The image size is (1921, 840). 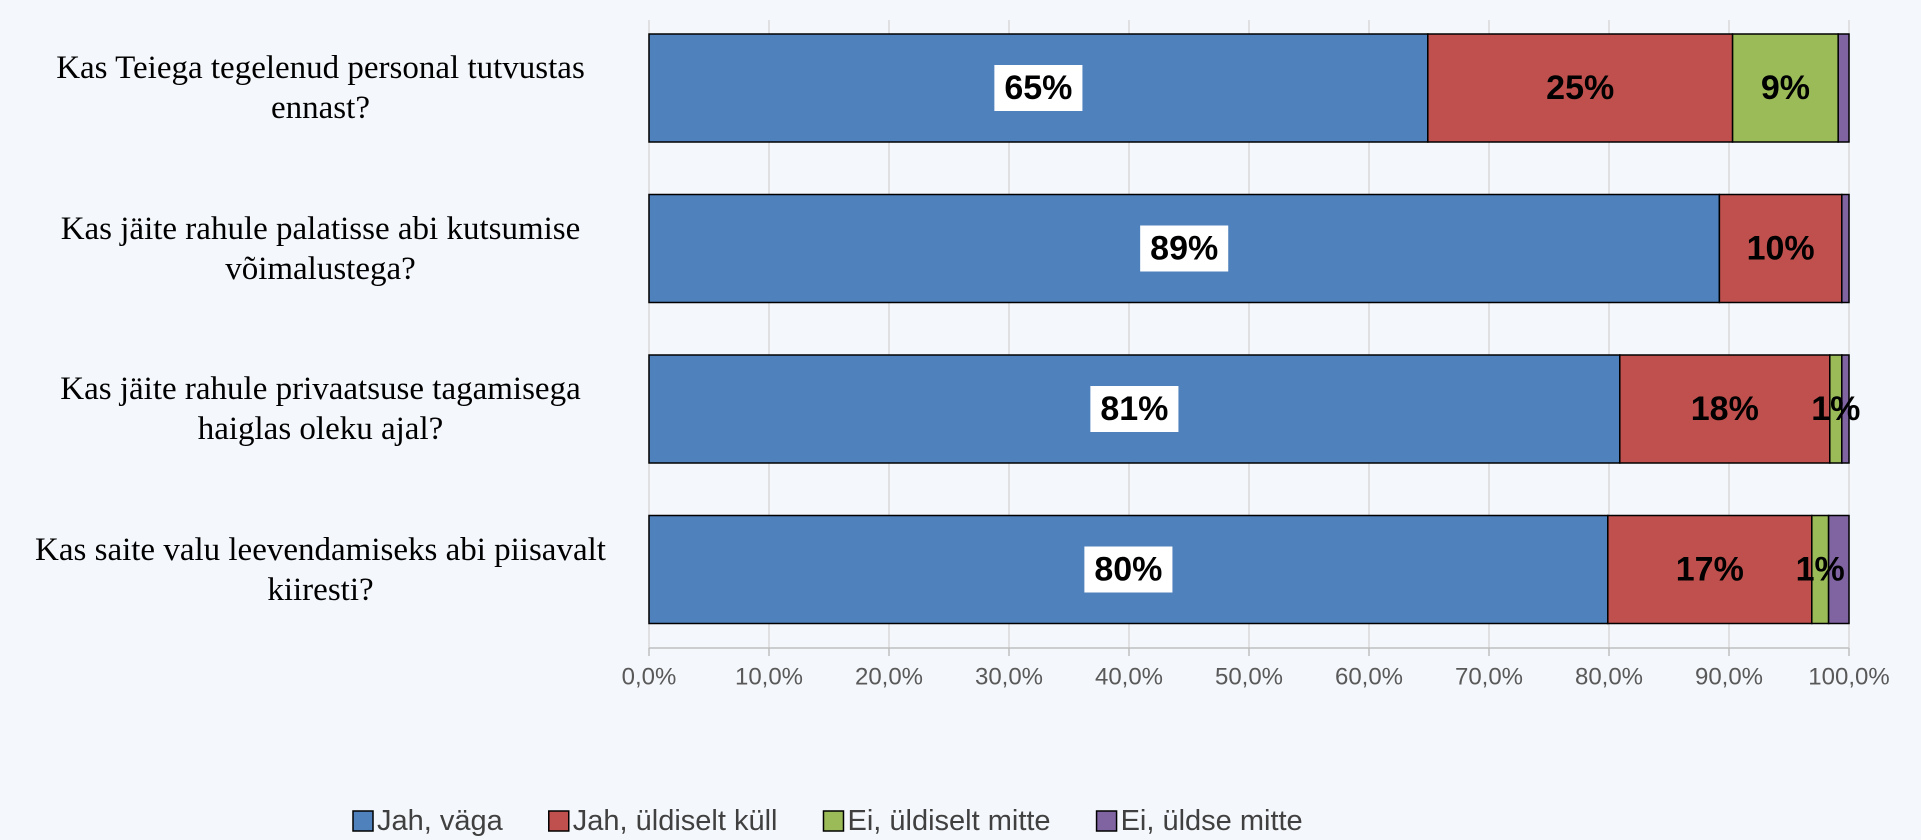 I want to click on x-tick-label: 70,0%, so click(x=1489, y=676).